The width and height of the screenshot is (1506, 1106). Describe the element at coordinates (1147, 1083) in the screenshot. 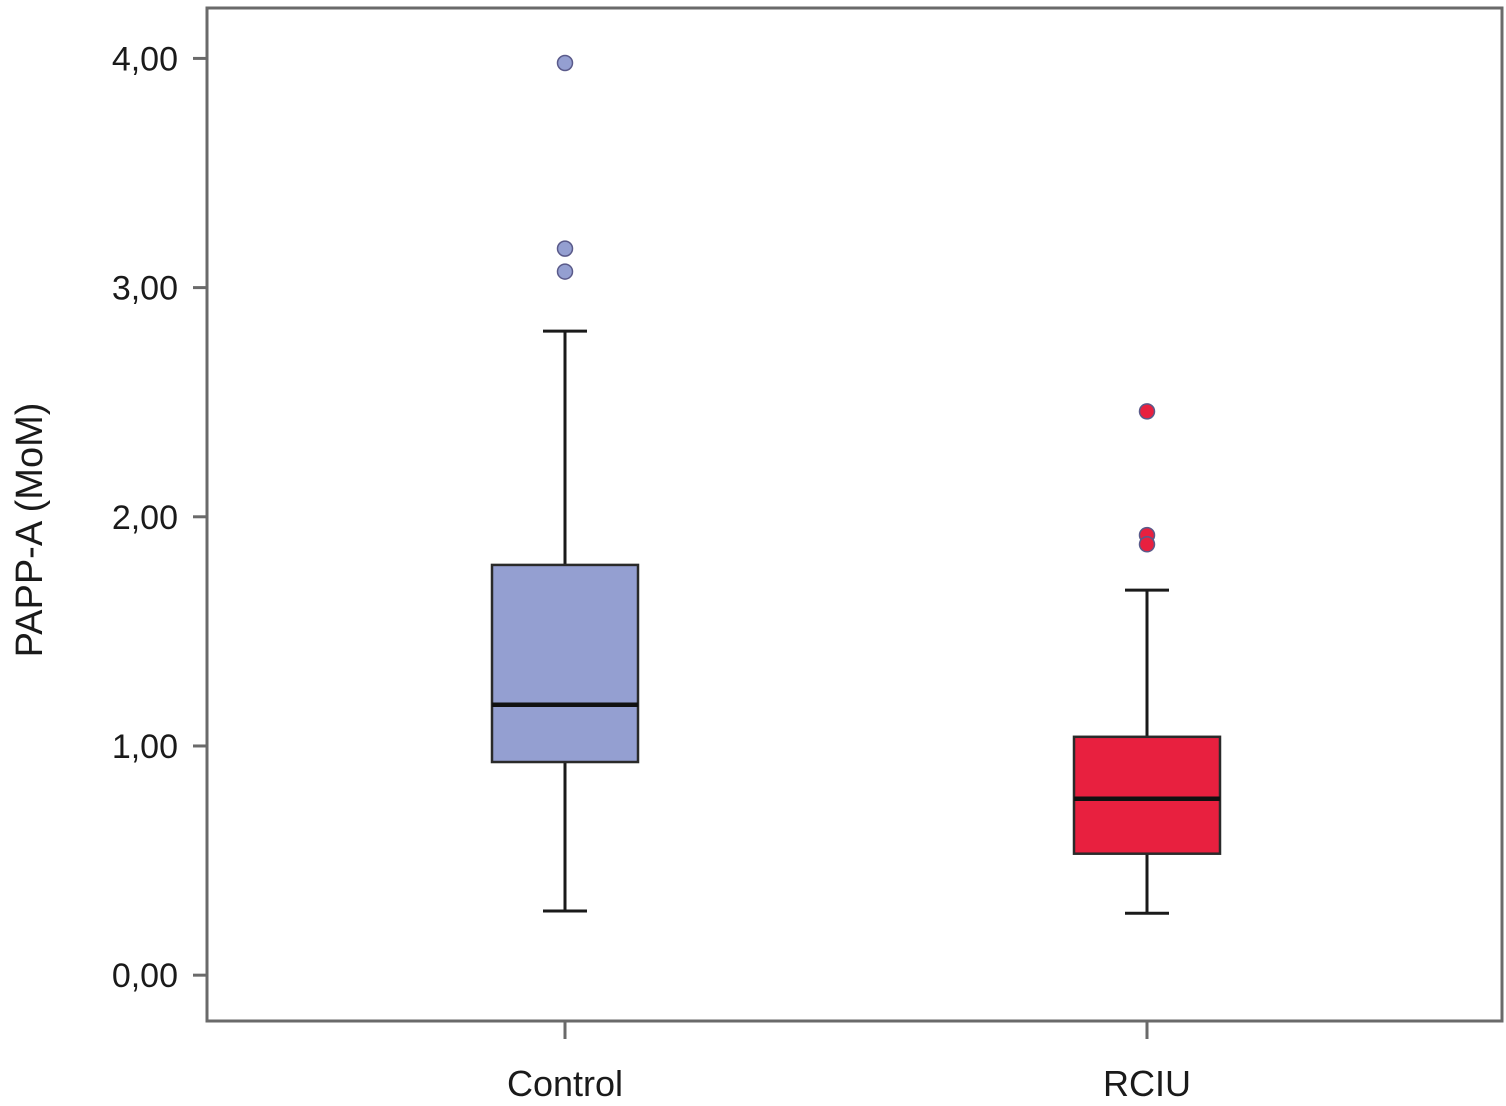

I see `x-category-label: RCIU` at that location.